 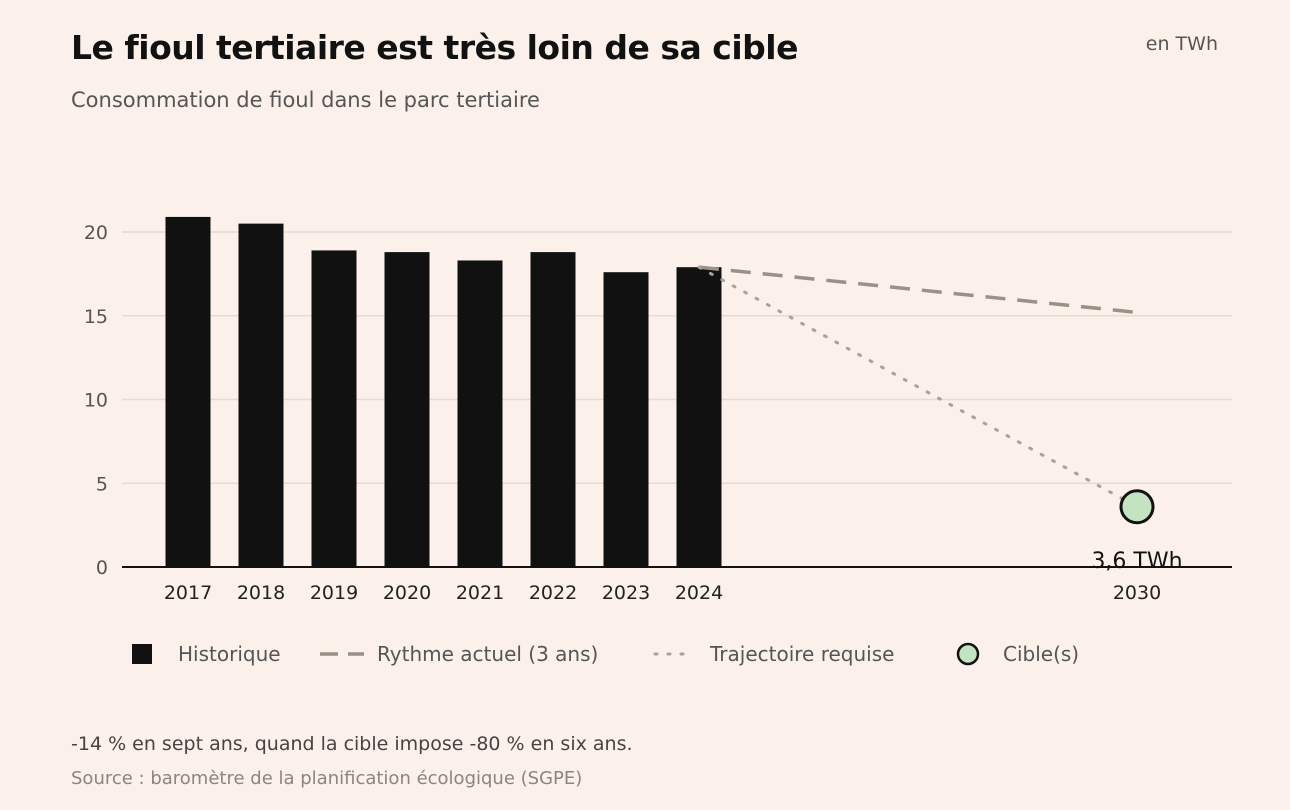 I want to click on y-tick-label-0: 0, so click(x=102, y=568).